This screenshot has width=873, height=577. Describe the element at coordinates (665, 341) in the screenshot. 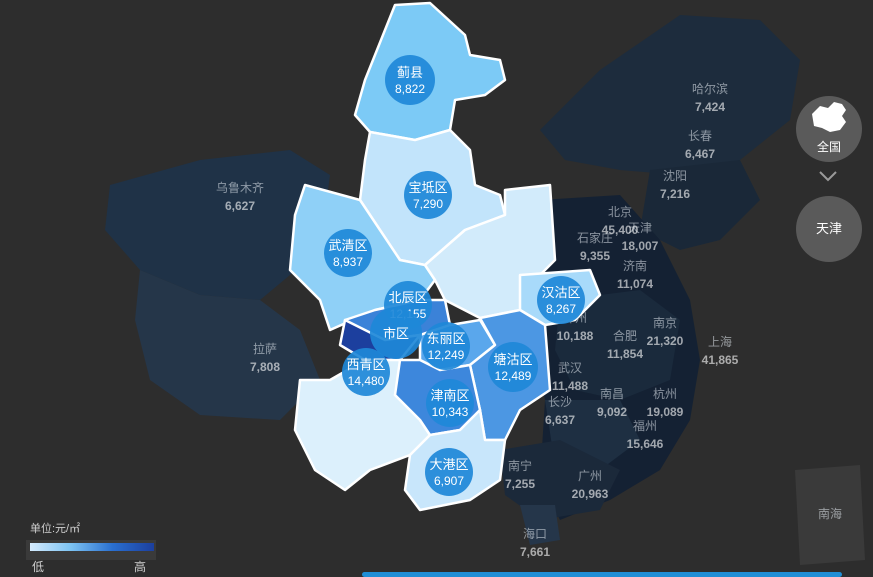

I see `background-city-value: 21,320` at that location.